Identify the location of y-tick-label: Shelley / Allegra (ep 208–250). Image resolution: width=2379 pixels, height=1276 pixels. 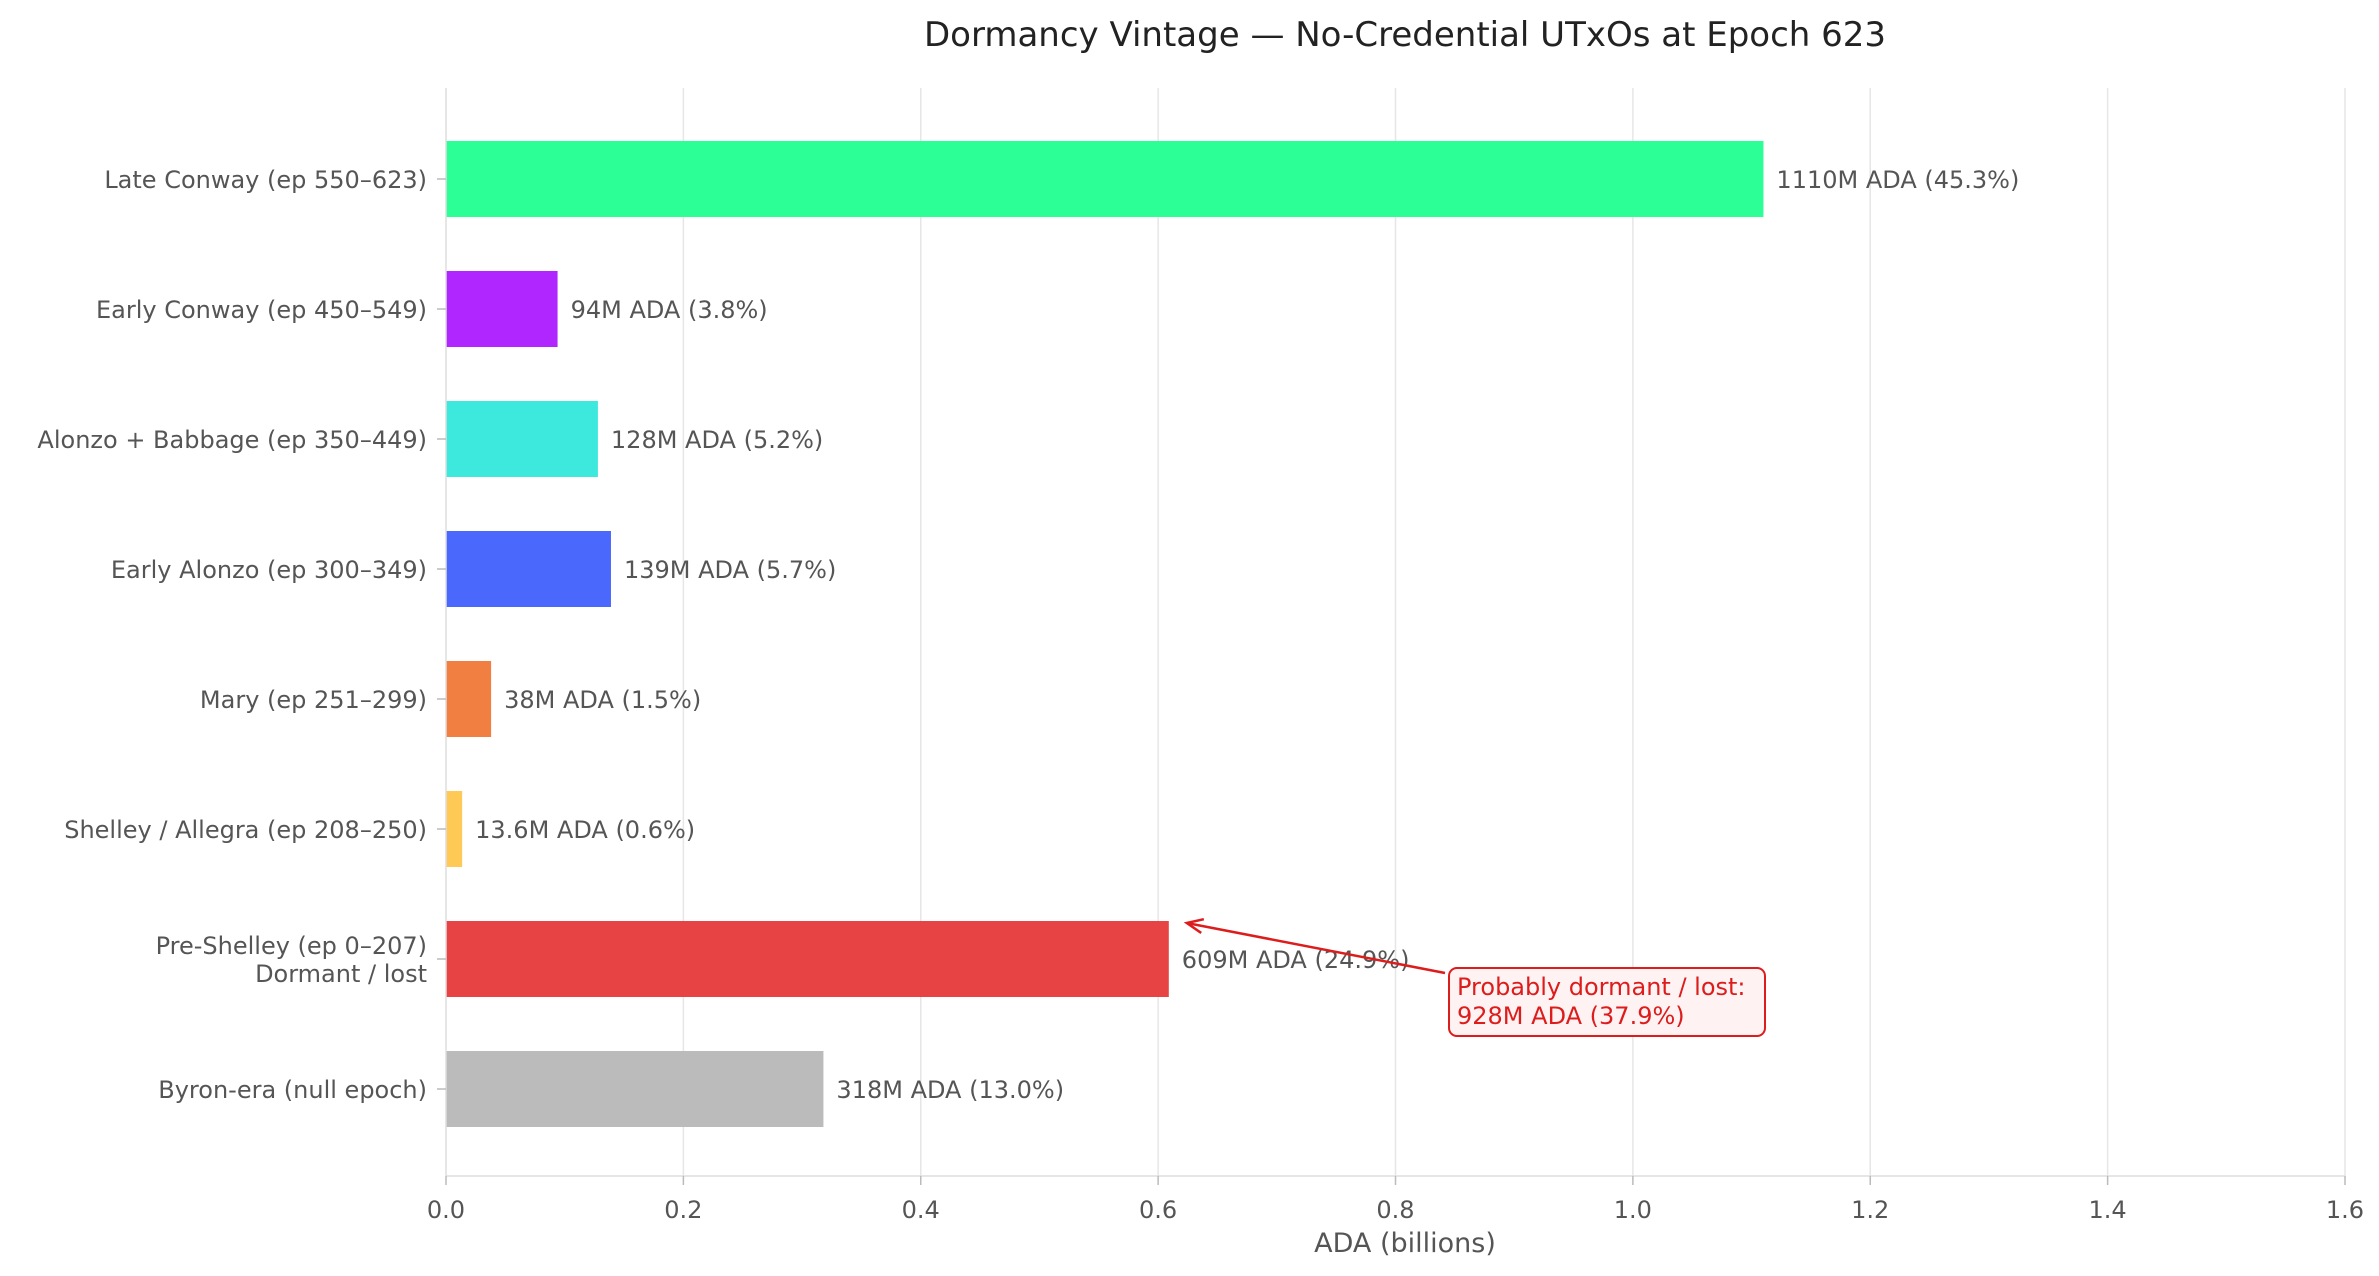
(245, 830).